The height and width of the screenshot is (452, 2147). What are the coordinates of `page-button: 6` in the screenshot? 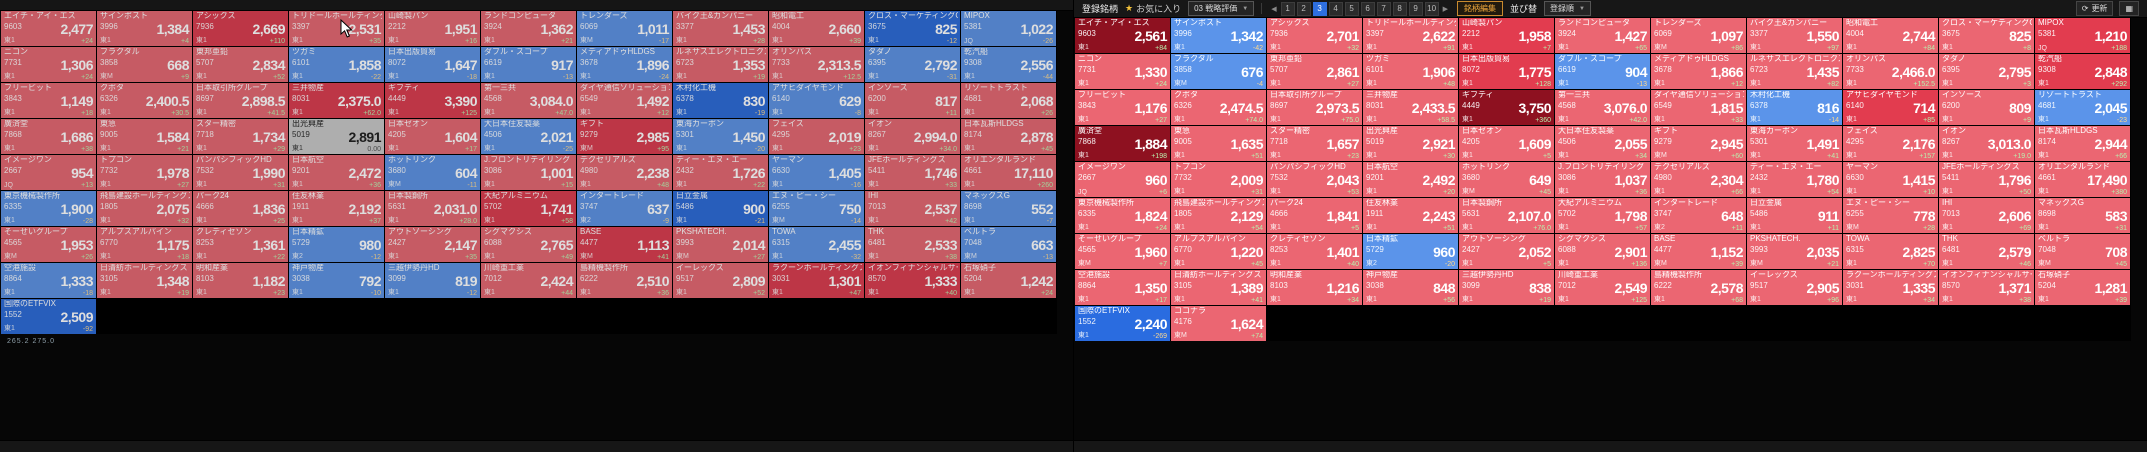 It's located at (1367, 8).